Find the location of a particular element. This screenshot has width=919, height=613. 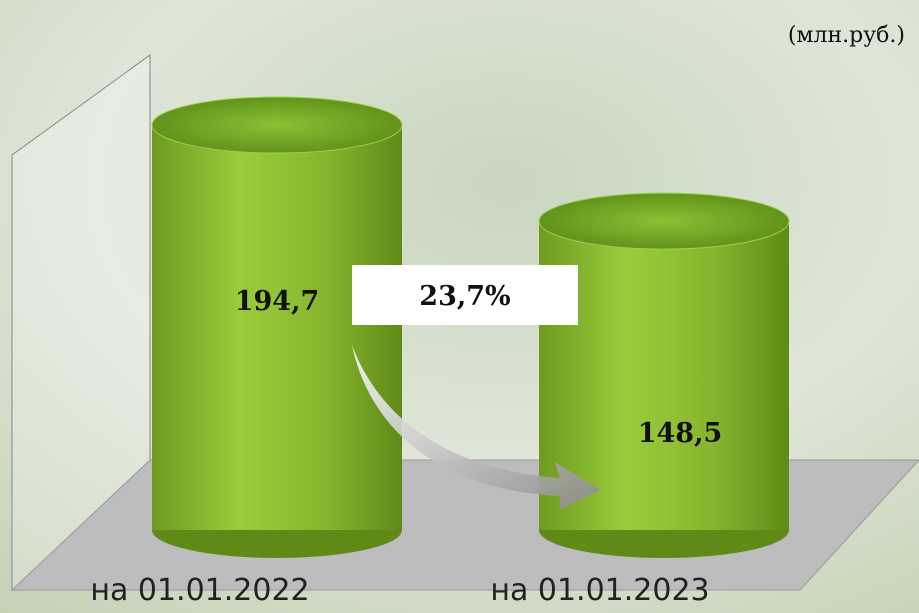

x-tick-label: на 01.01.2023 is located at coordinates (599, 590).